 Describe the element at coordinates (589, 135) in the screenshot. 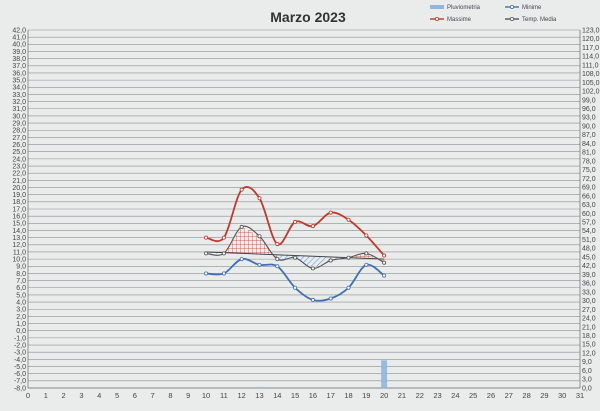

I see `y-tick-right: 87,0` at that location.